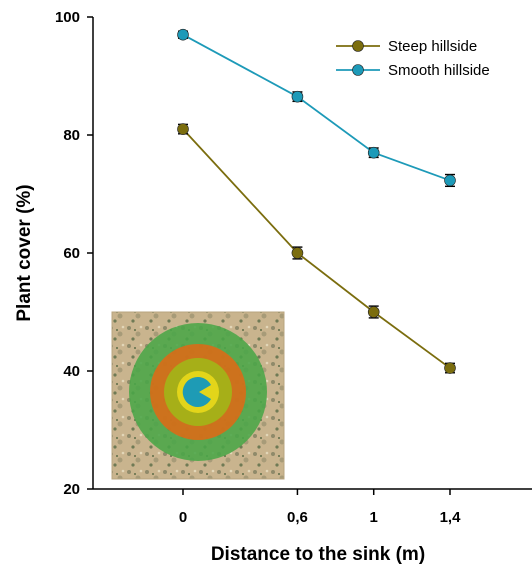 This screenshot has height=570, width=532. Describe the element at coordinates (71, 489) in the screenshot. I see `y-tick-label: 20` at that location.